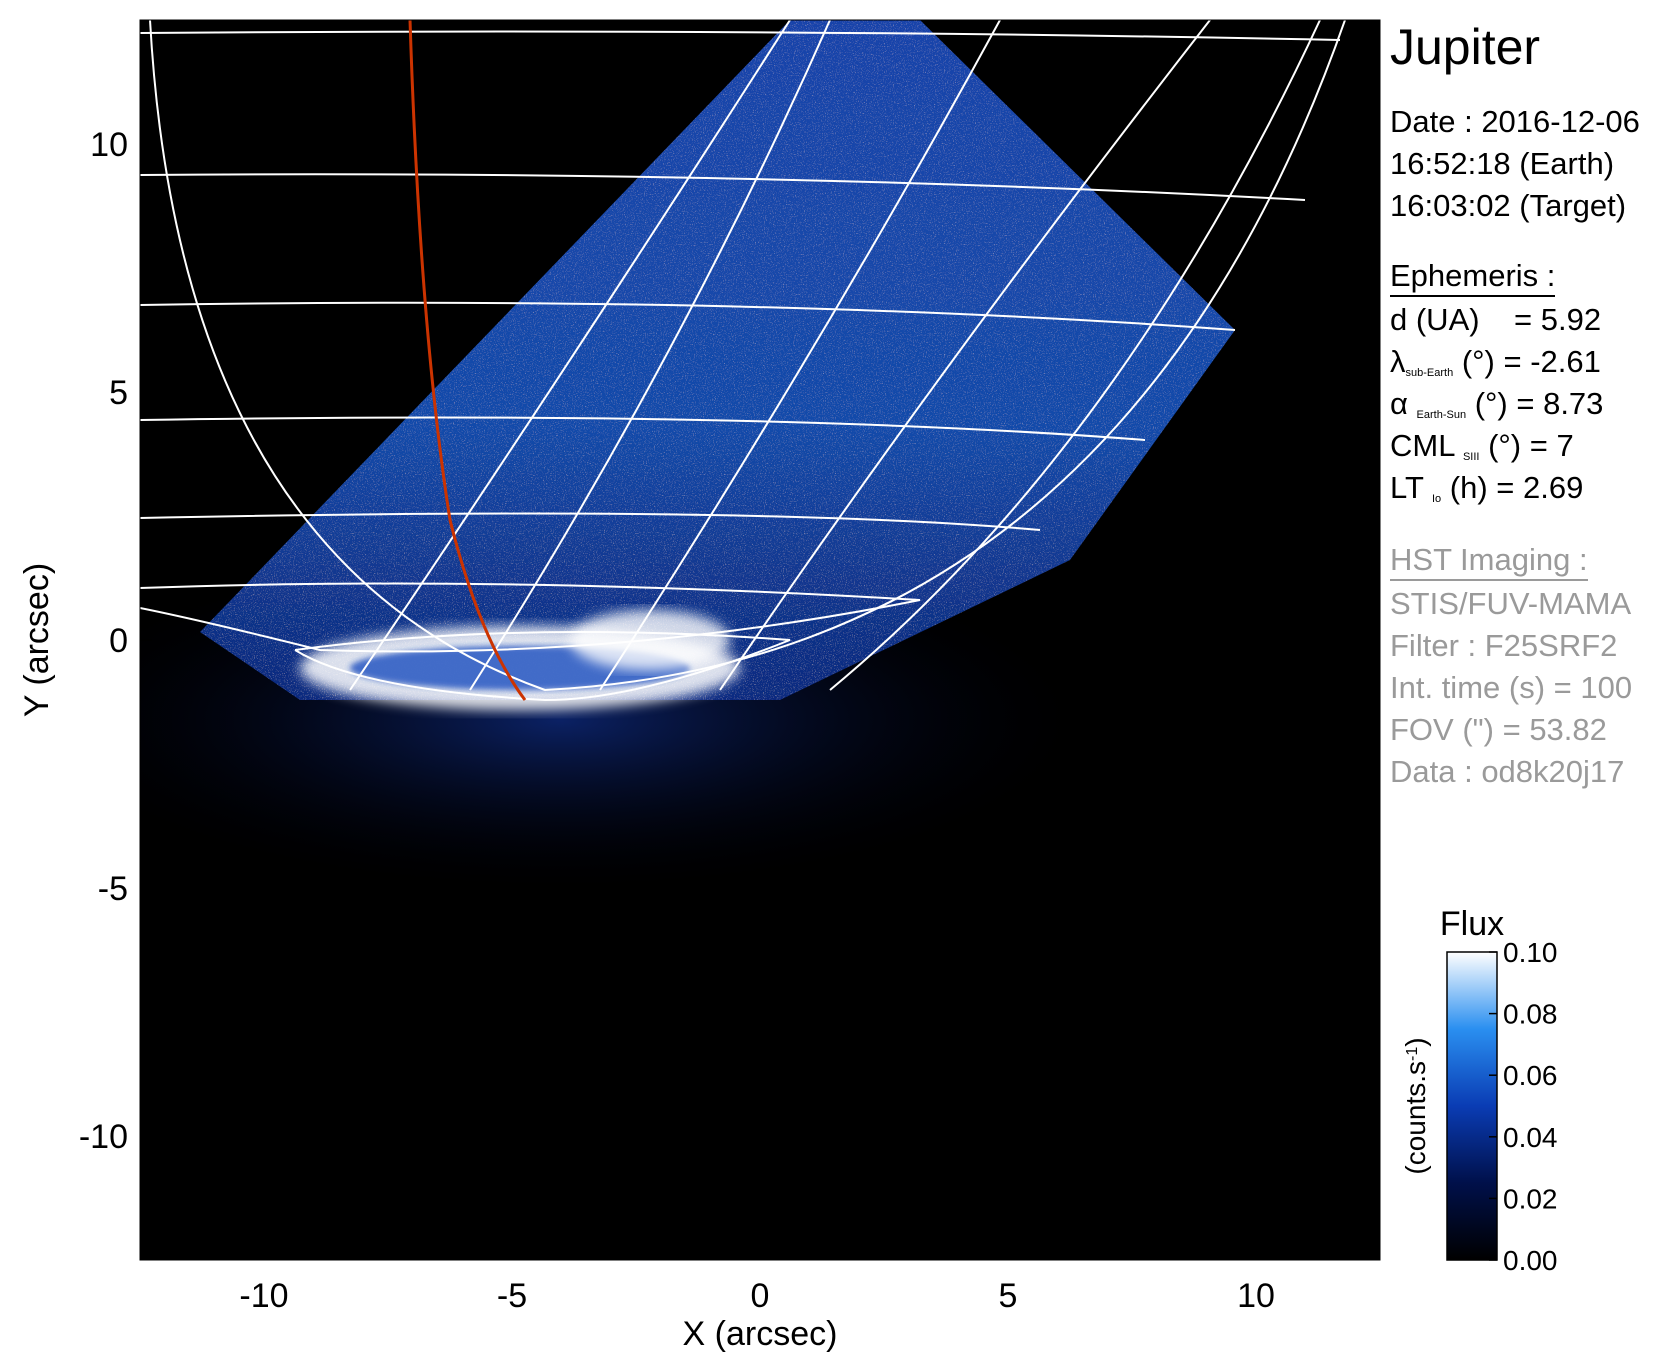  I want to click on date-label: Date : 2016-12-06, so click(1515, 121).